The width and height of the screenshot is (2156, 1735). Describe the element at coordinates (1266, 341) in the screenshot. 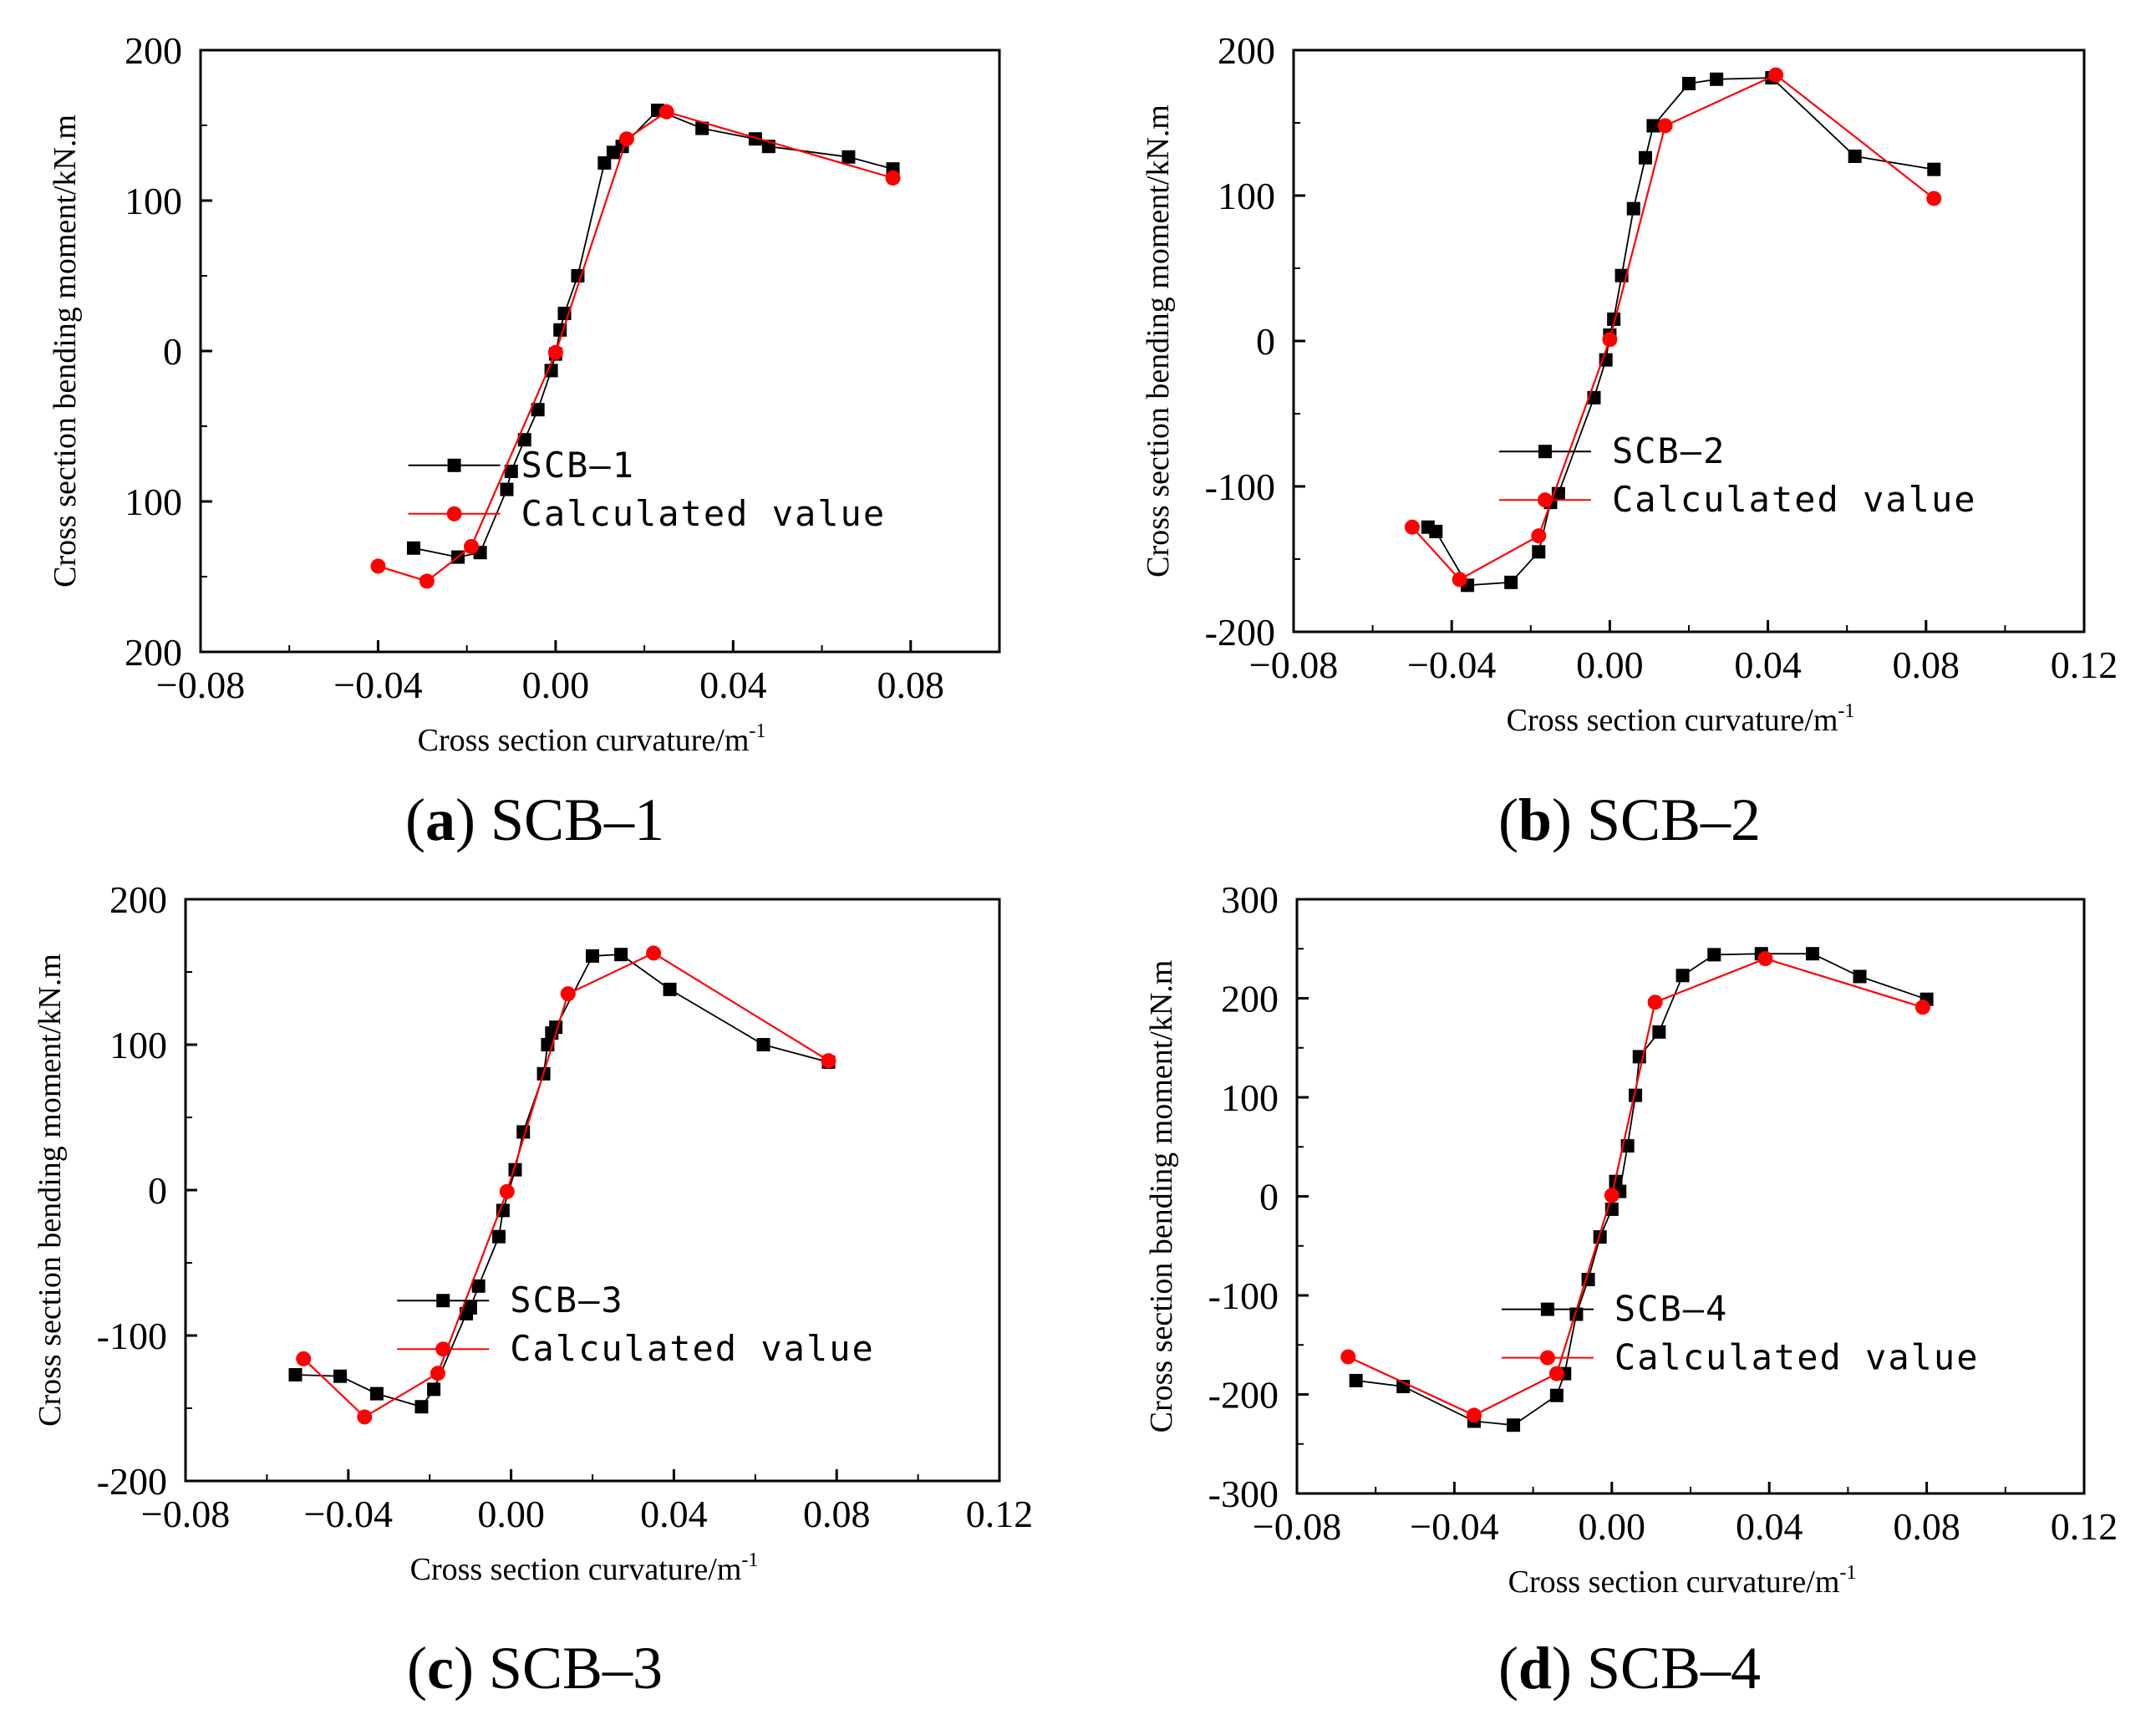

I see `y-tick-label: 0` at that location.